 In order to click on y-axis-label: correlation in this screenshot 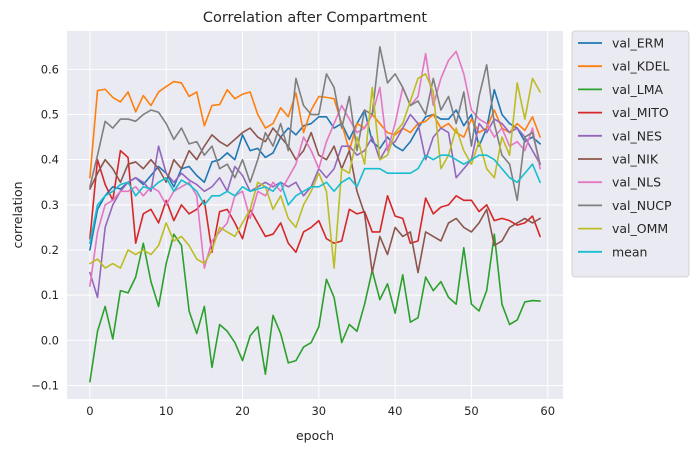, I will do `click(17, 214)`.